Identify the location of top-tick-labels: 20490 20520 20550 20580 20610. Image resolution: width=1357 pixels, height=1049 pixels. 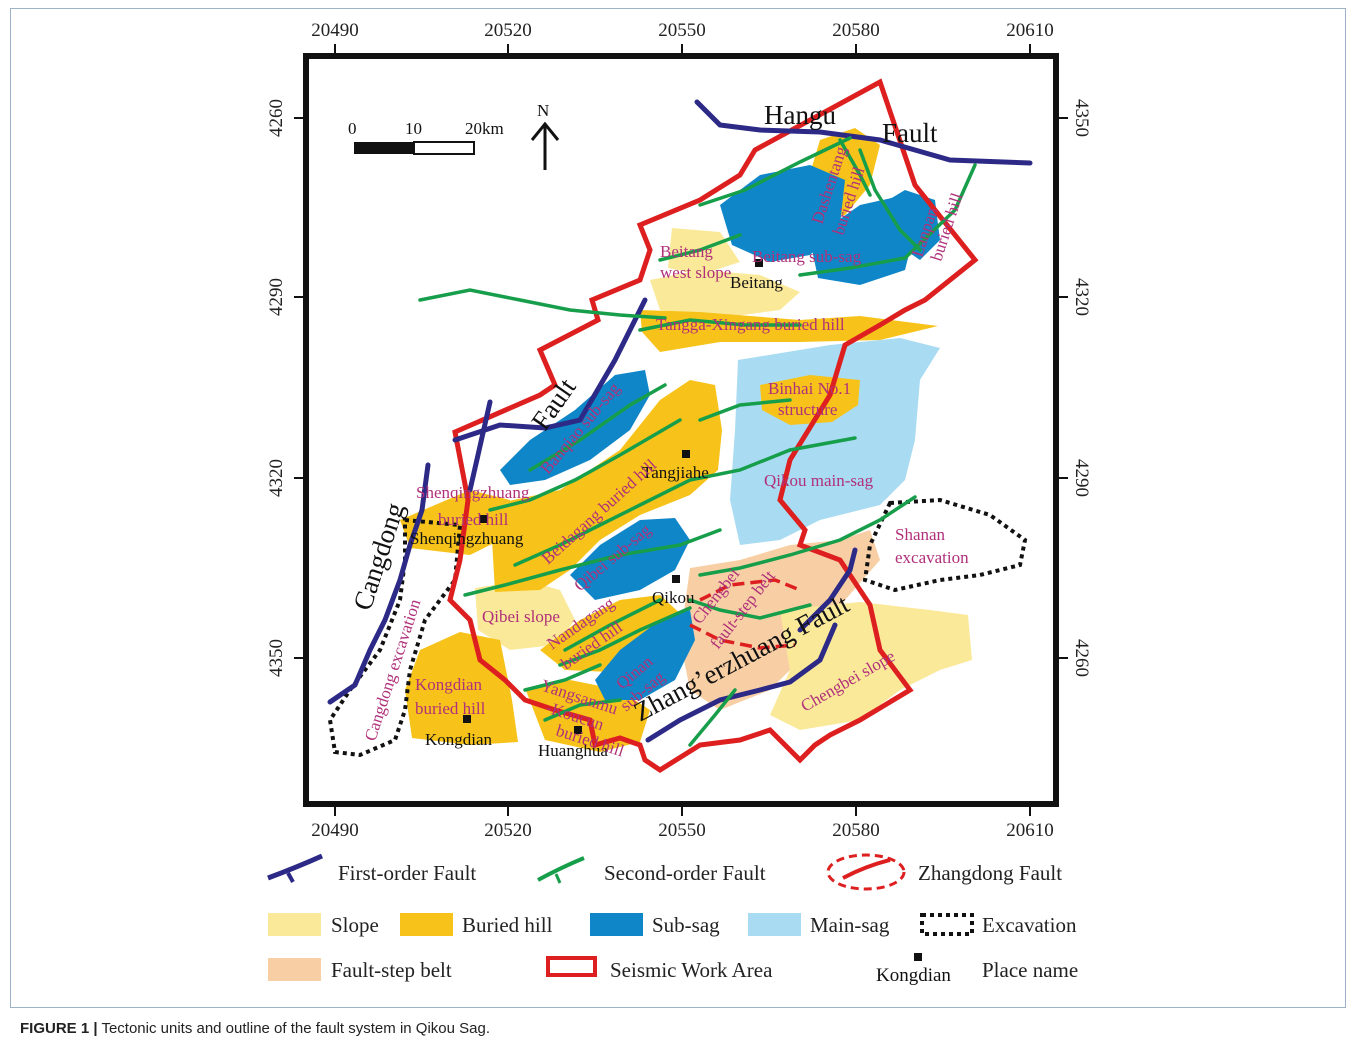
(682, 30).